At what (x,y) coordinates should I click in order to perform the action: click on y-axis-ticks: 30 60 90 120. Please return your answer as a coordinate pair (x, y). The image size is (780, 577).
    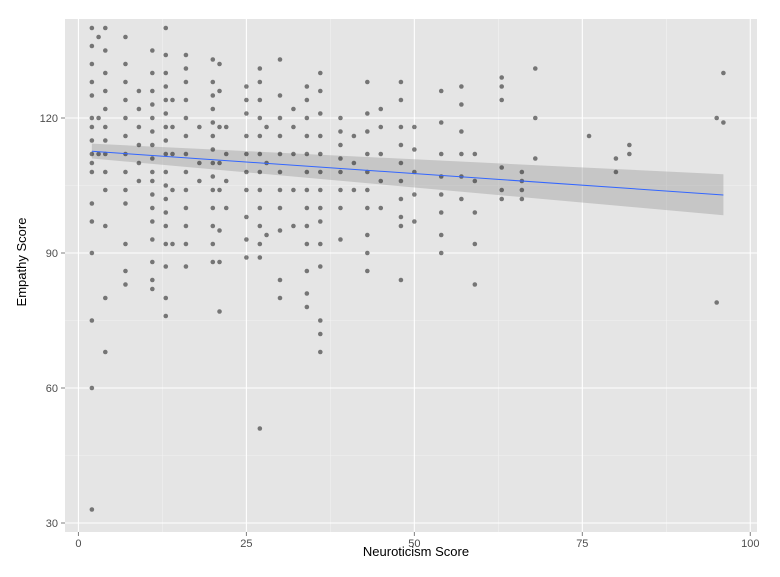
    Looking at the image, I should click on (52, 321).